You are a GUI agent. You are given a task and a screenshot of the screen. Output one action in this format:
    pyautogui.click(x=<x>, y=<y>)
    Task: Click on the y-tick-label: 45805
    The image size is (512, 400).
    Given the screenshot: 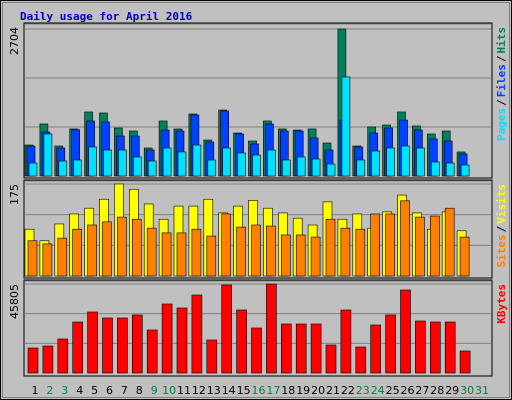 What is the action you would take?
    pyautogui.click(x=14, y=301)
    